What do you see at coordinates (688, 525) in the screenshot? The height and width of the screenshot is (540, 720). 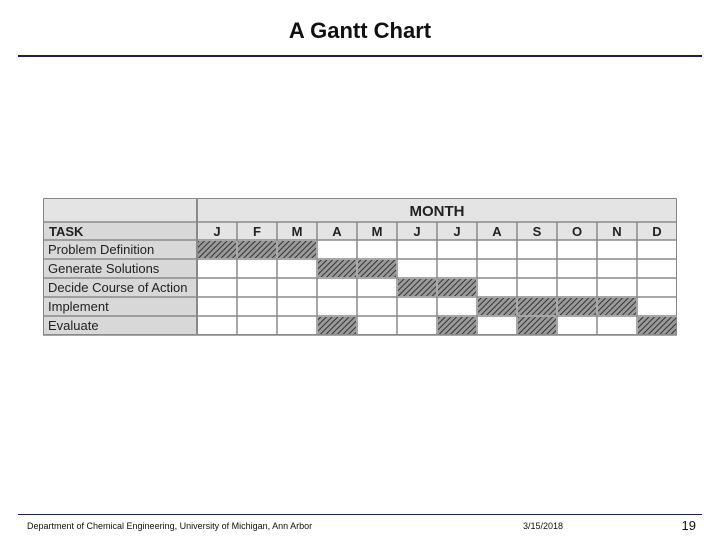 I see `page-number: 19` at bounding box center [688, 525].